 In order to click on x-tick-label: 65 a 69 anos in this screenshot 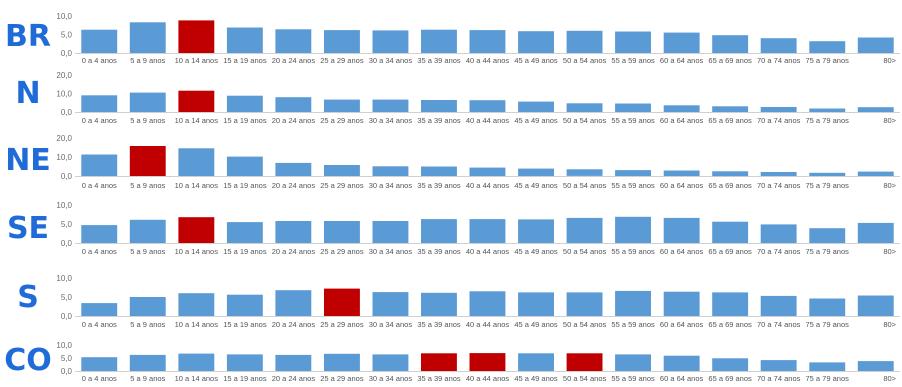, I will do `click(730, 60)`.